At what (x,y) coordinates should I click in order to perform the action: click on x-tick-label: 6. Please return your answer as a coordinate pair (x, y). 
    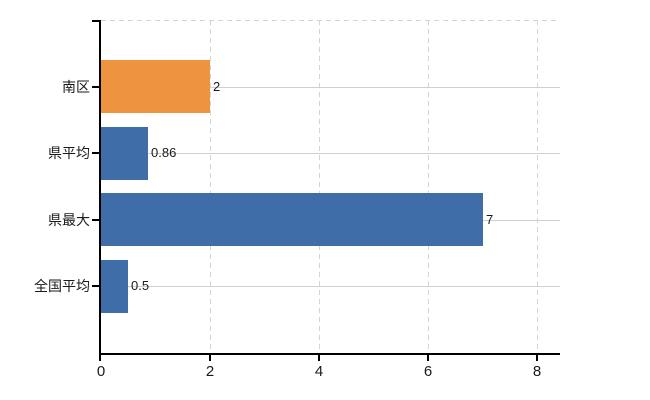
    Looking at the image, I should click on (428, 371).